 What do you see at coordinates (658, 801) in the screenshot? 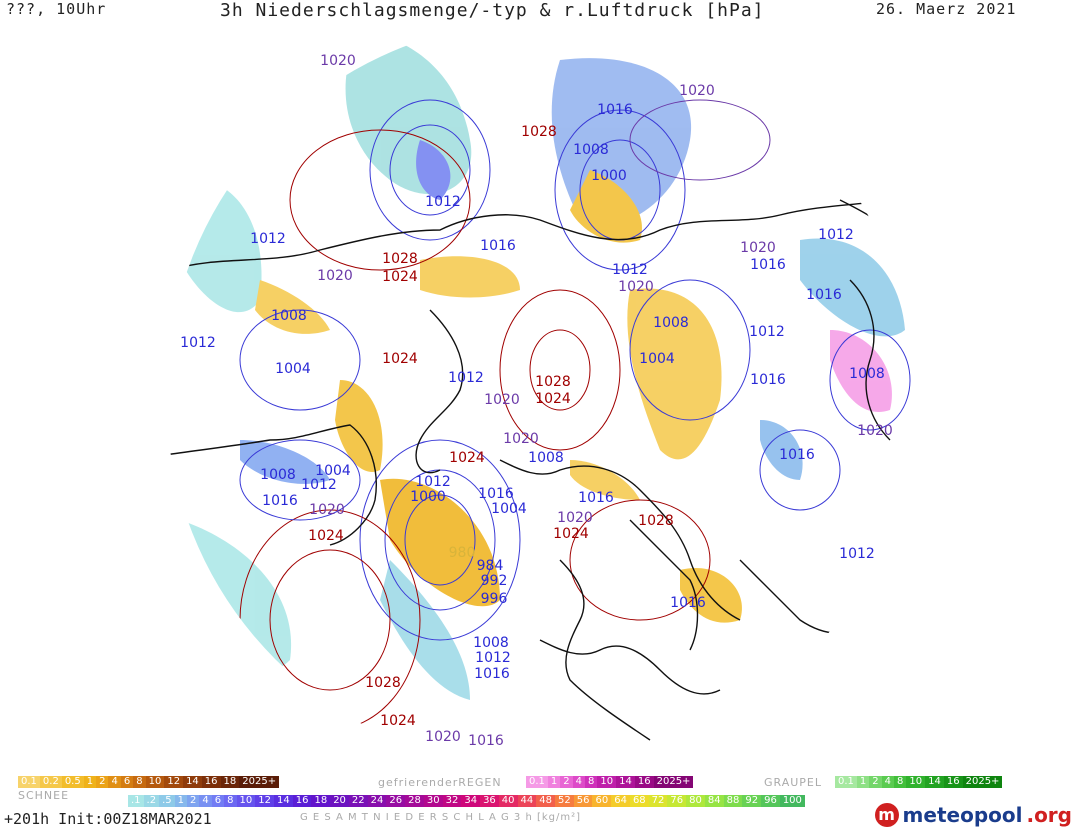
I see `legend-swatch: 72` at bounding box center [658, 801].